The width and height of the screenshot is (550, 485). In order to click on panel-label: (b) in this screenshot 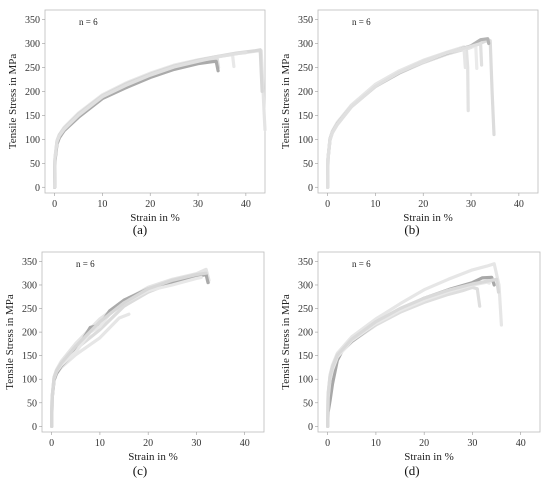, I will do `click(411, 229)`.